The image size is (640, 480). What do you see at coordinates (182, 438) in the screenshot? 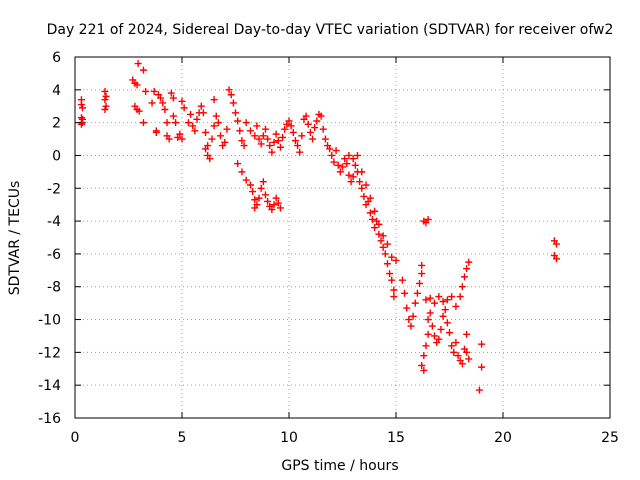
I see `x-tick-label: 5` at bounding box center [182, 438].